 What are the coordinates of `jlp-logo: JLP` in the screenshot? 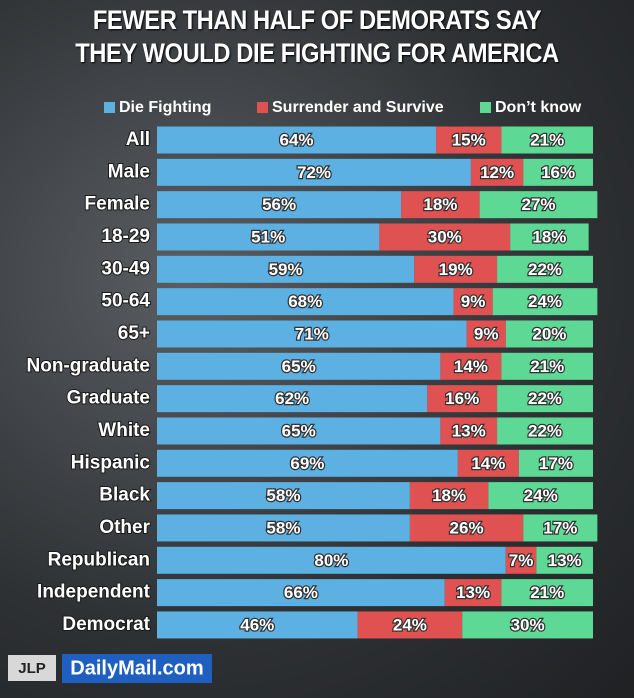 It's located at (32, 668).